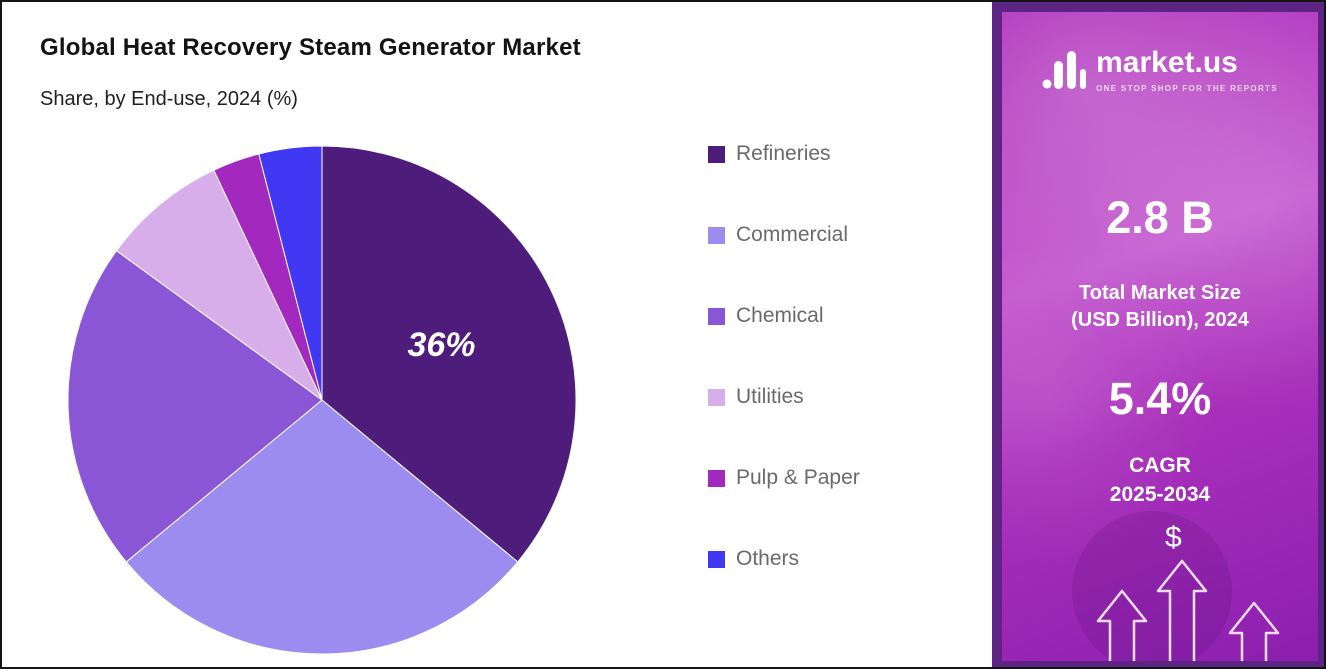 The width and height of the screenshot is (1326, 669). Describe the element at coordinates (219, 285) in the screenshot. I see `pie-slice-utilities` at that location.